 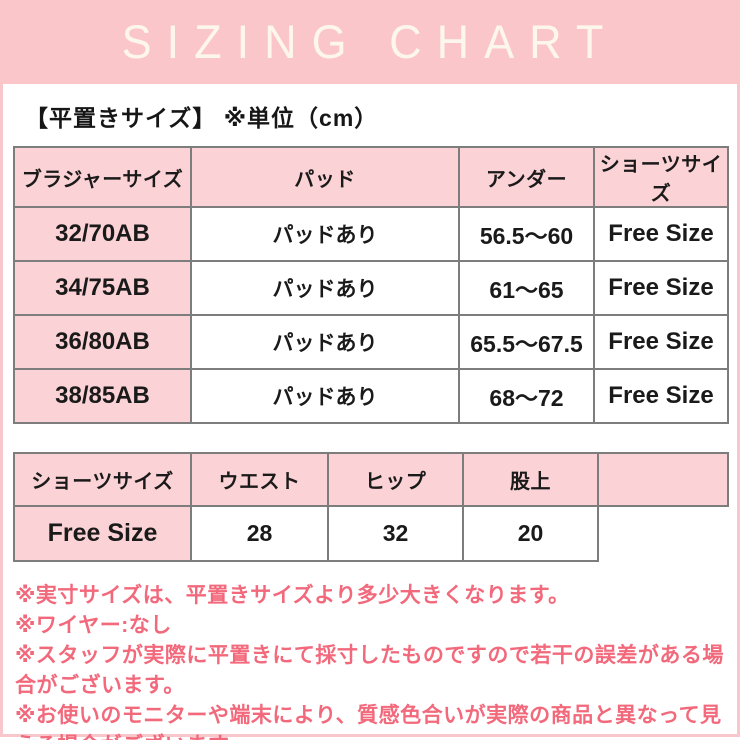 I want to click on shorts-size-value-cell: Free Size, so click(x=102, y=533).